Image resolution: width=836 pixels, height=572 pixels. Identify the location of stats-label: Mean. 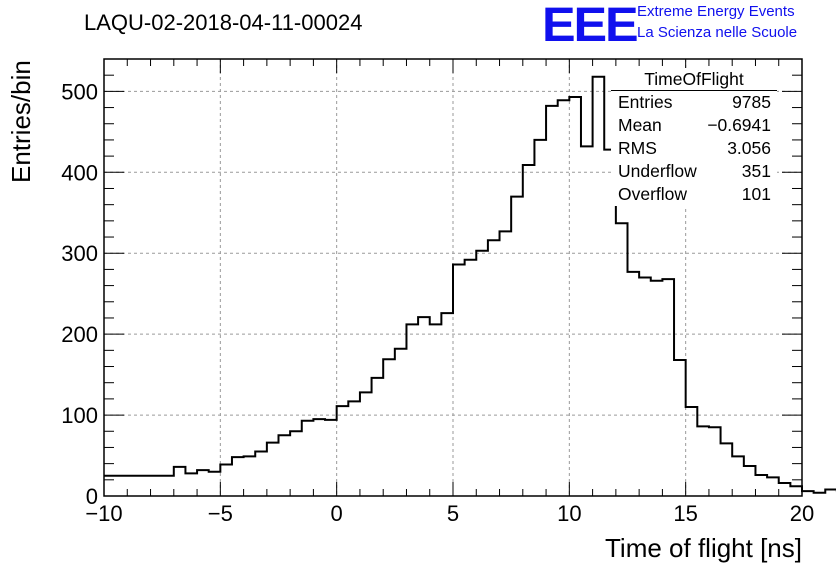
(640, 125).